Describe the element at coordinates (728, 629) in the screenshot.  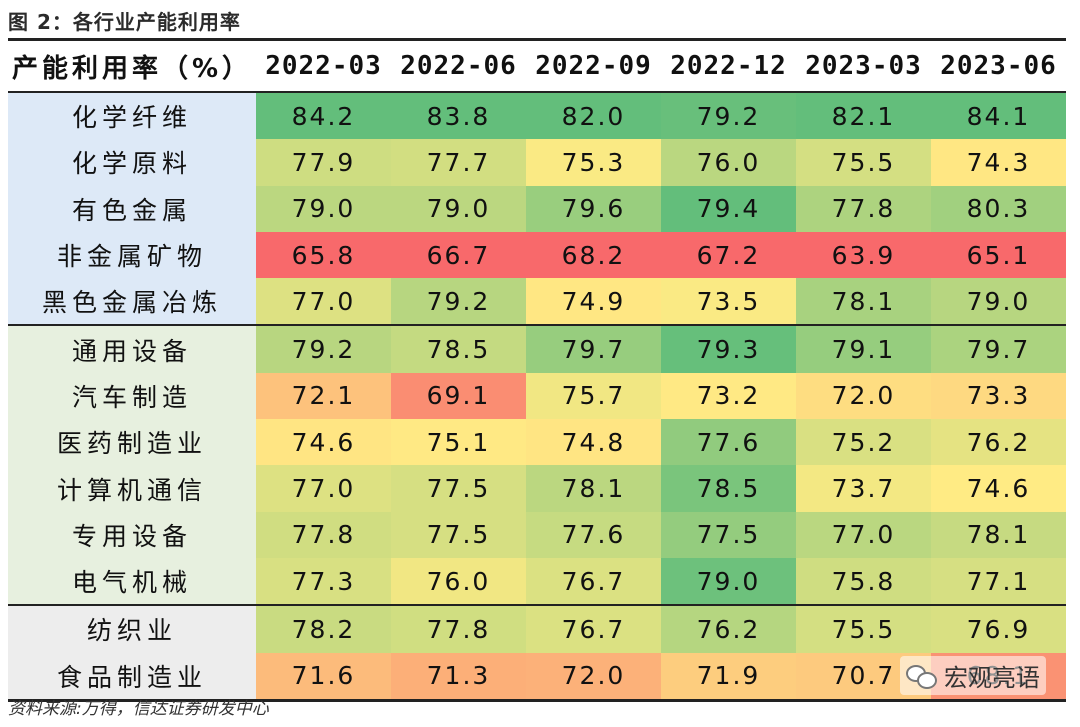
I see `value-cell: 76.2` at that location.